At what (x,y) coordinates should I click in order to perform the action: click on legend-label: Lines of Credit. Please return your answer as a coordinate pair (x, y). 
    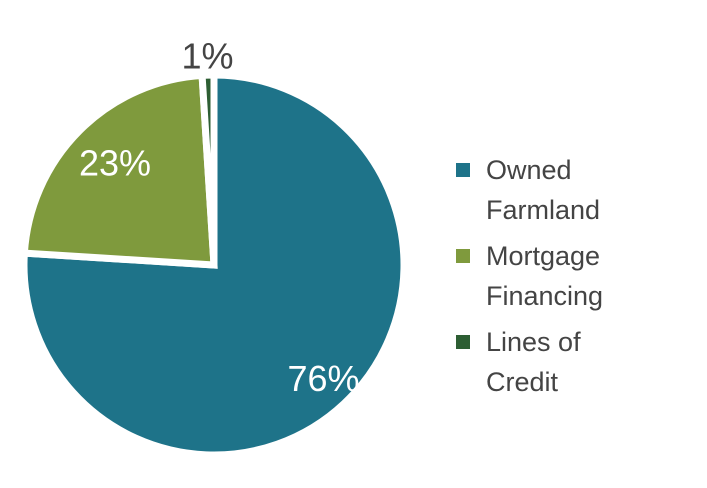
    Looking at the image, I should click on (533, 362).